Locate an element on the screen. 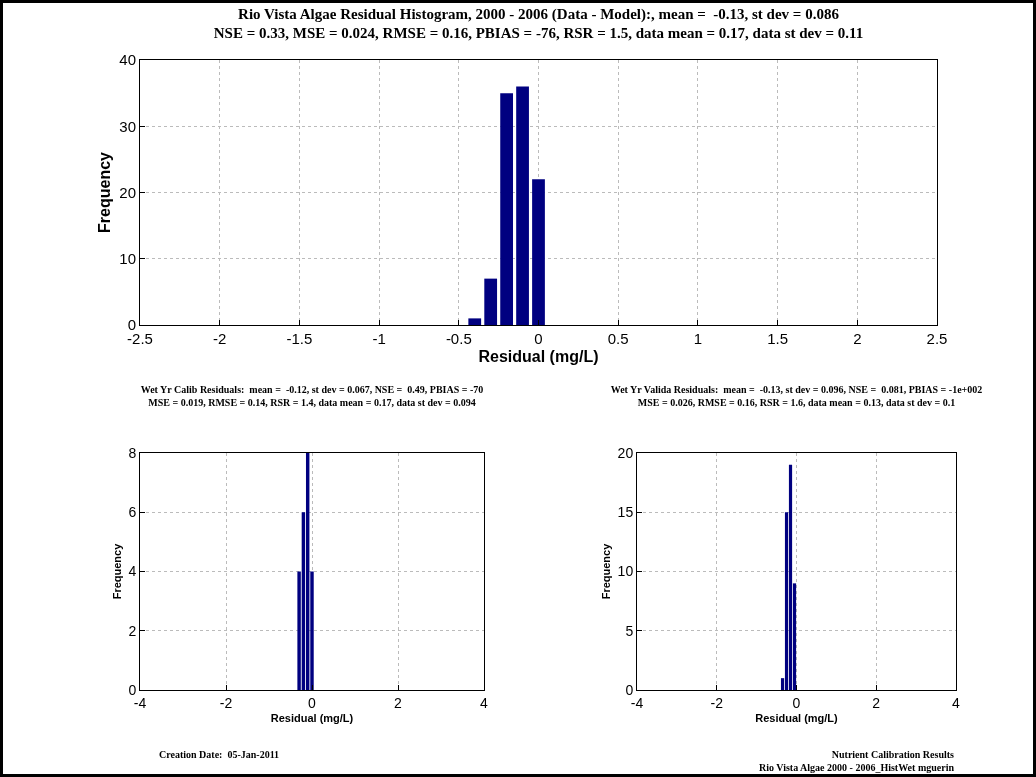 This screenshot has height=777, width=1036. text: Nutrient Calibration Results Rio Vista Algae 2000 - 2006_HistWet mguerin is located at coordinates (857, 761).